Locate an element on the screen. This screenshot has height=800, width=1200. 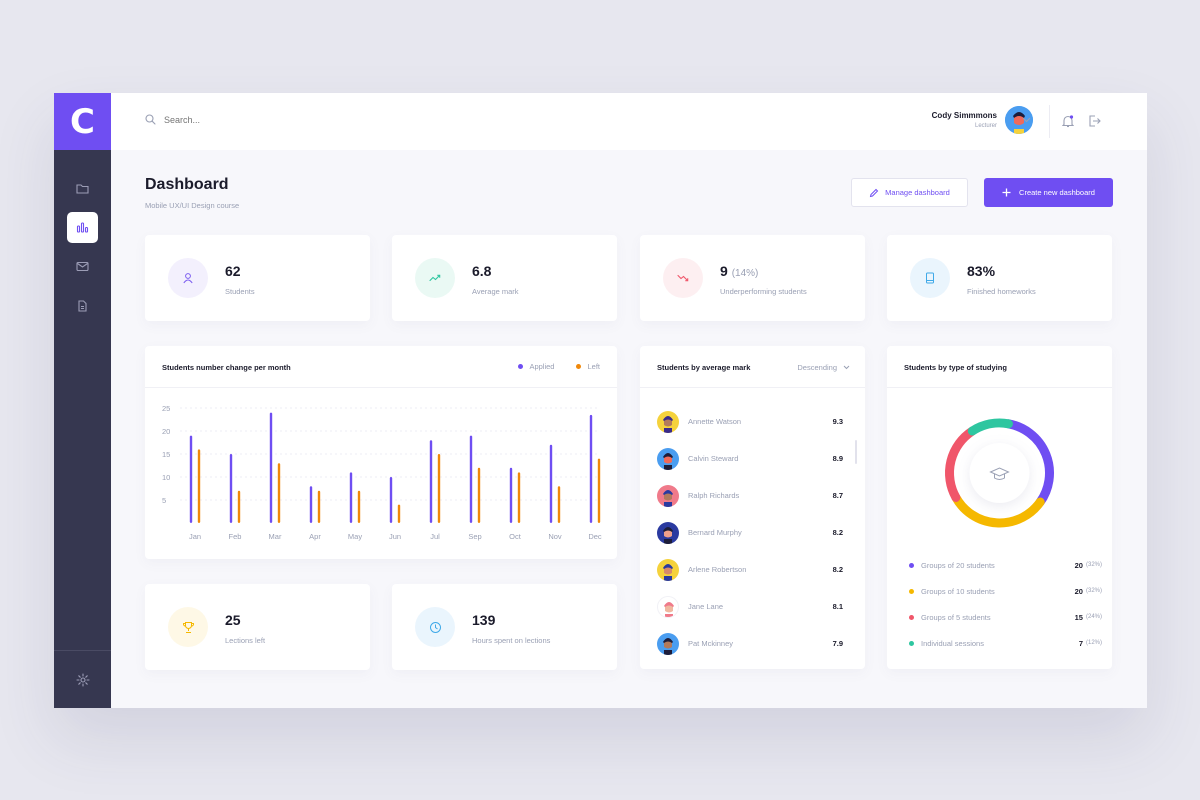
sidebar-settings is located at coordinates (82, 679).